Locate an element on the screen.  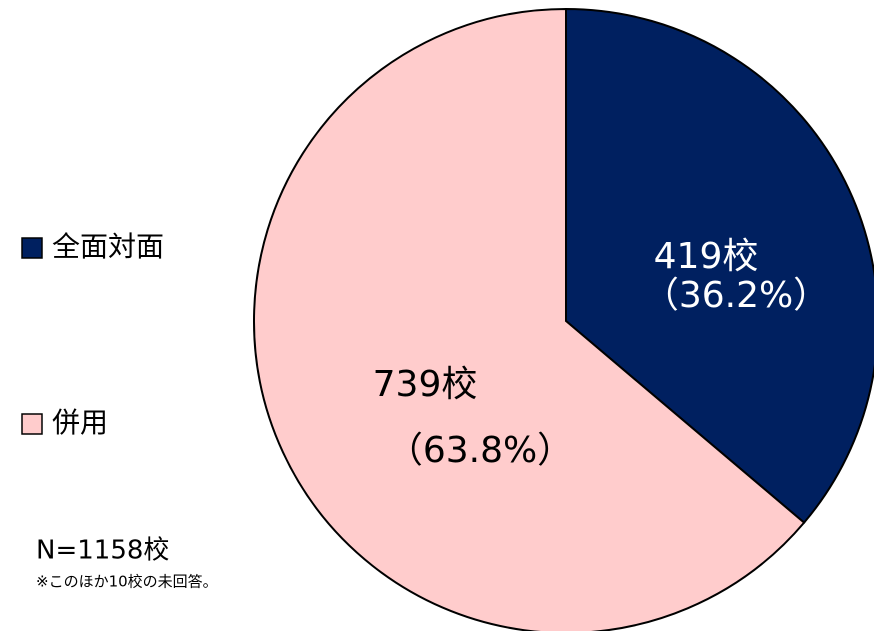
legend-label: 併用 is located at coordinates (80, 422).